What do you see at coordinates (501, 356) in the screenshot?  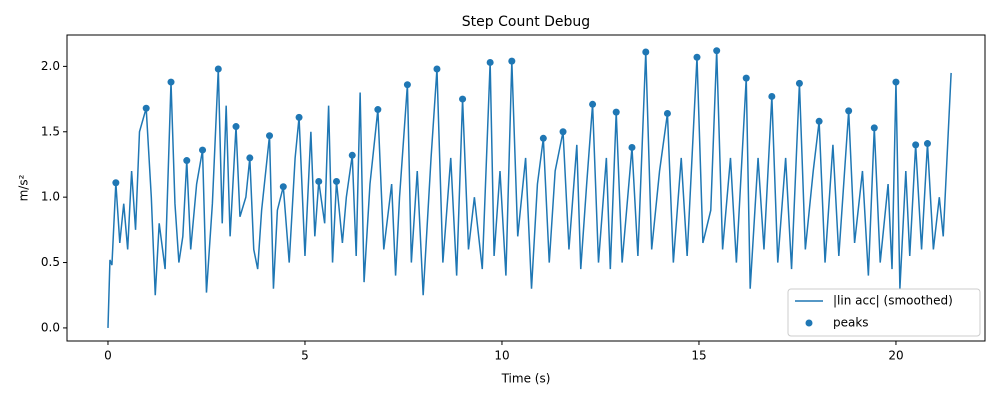 I see `x-tick-label: 10` at bounding box center [501, 356].